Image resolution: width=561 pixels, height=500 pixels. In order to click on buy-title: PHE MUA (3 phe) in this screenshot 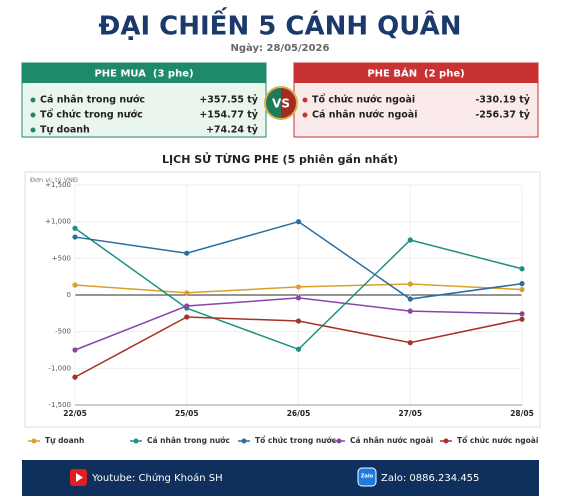, I will do `click(143, 74)`.